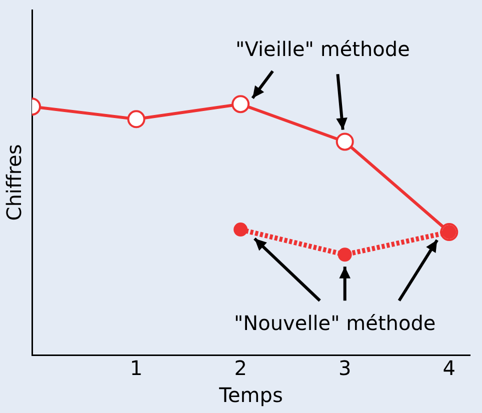 The height and width of the screenshot is (413, 482). I want to click on x-tick-label: 4, so click(449, 368).